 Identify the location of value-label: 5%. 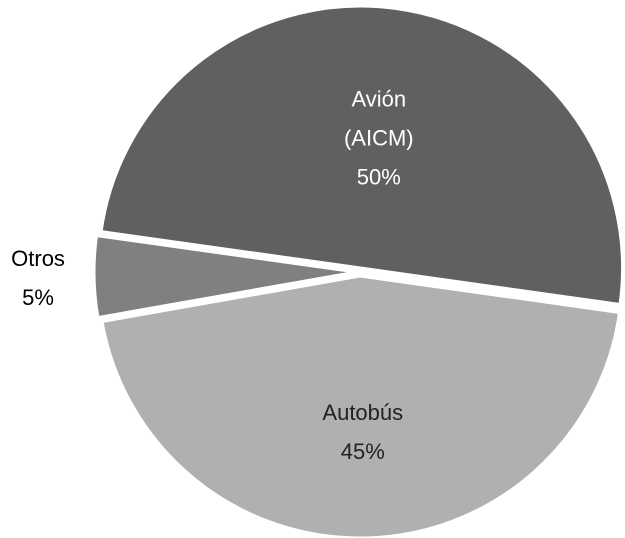
(38, 297).